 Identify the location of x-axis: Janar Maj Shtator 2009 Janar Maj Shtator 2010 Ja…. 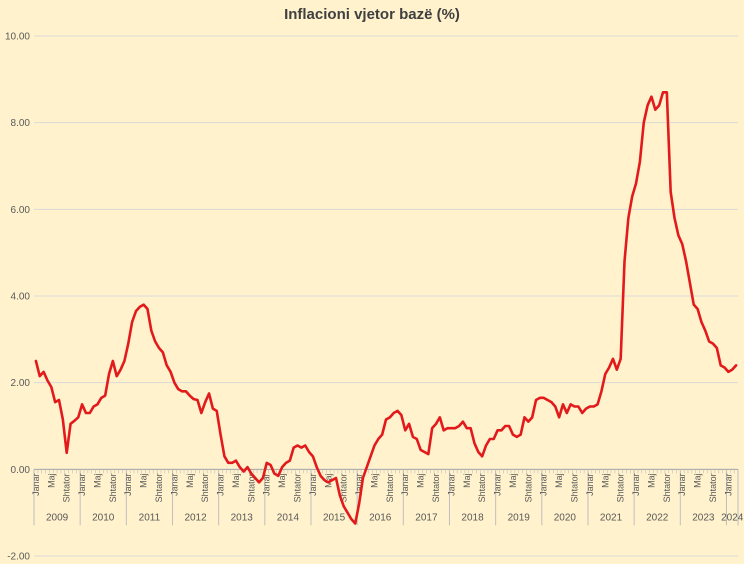
(387, 497).